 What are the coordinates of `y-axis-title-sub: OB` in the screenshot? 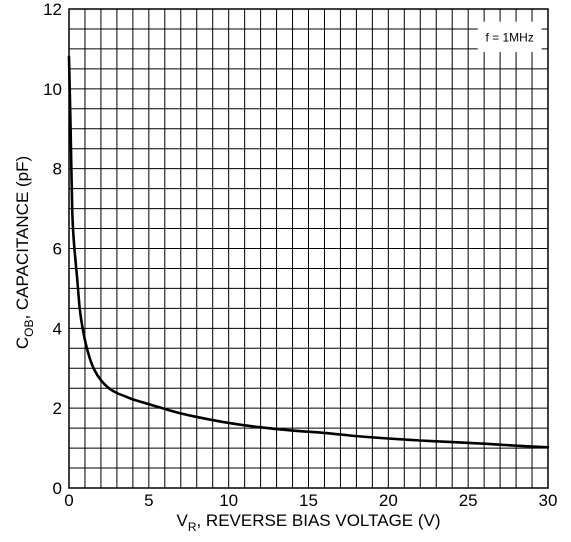 It's located at (29, 328).